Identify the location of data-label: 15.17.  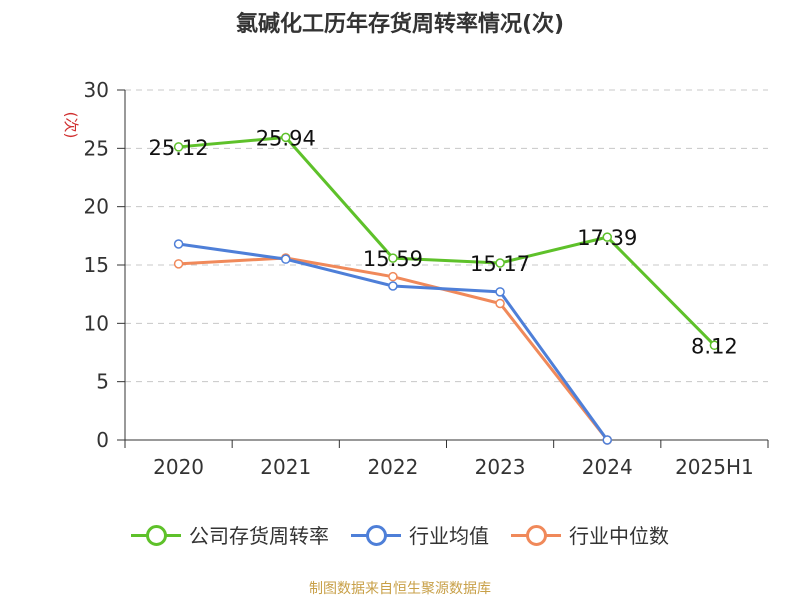
(500, 264).